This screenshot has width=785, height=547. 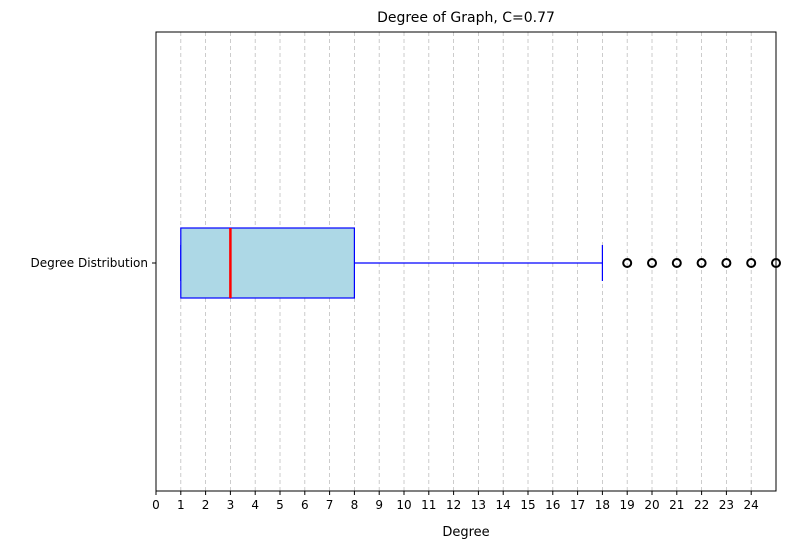 I want to click on x-axis-ticks: 0 1 2 3 4 5 6 7 8 9 10 11 12 13 14 15 16 17 18 19 20 21 22 23 24, so click(x=455, y=501).